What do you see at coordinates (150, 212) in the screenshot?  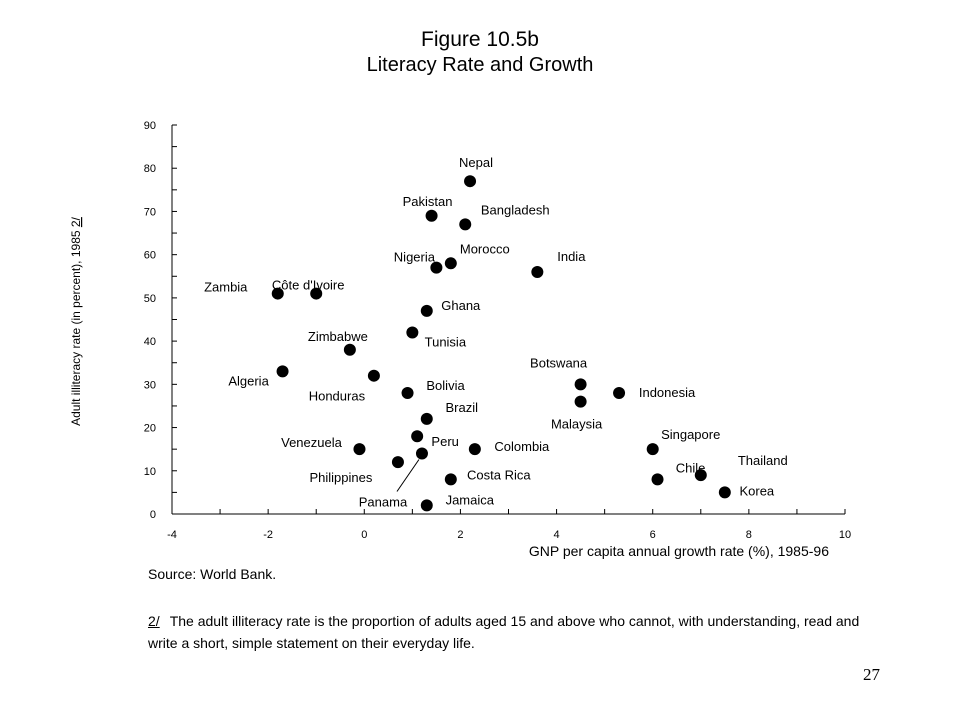 I see `y-tick-label: 70` at bounding box center [150, 212].